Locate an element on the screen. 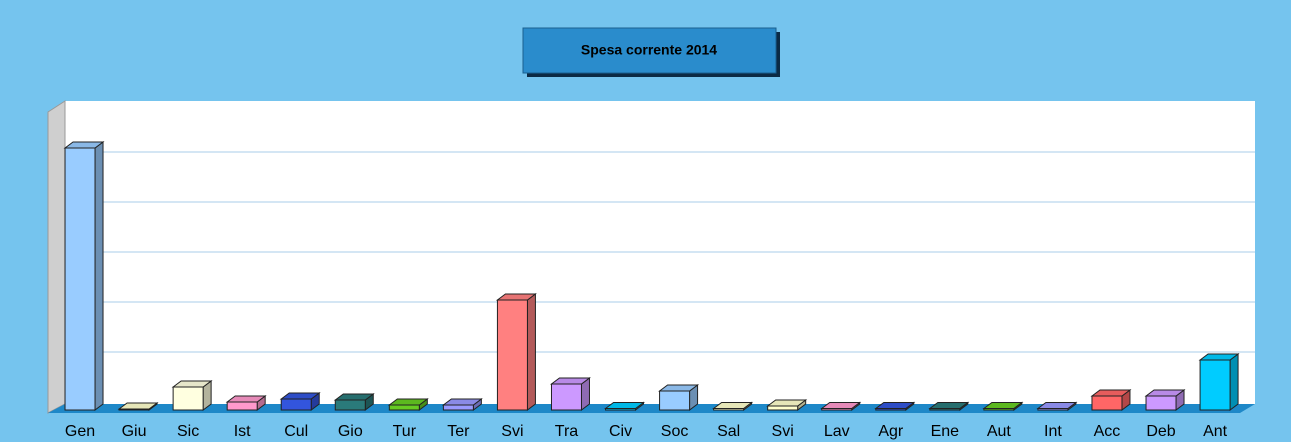 The image size is (1291, 442). side-wall is located at coordinates (56, 257).